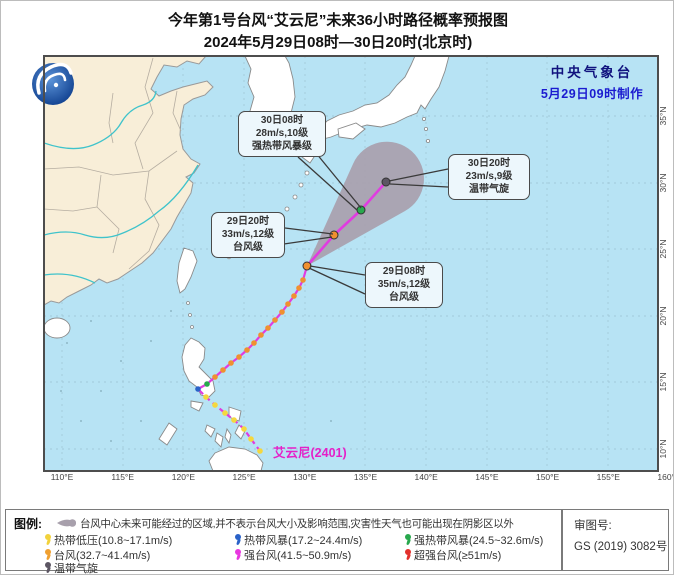  Describe the element at coordinates (338, 42) in the screenshot. I see `page-subtitle: 2024年5月29日08时—30日20时(北京时)` at that location.